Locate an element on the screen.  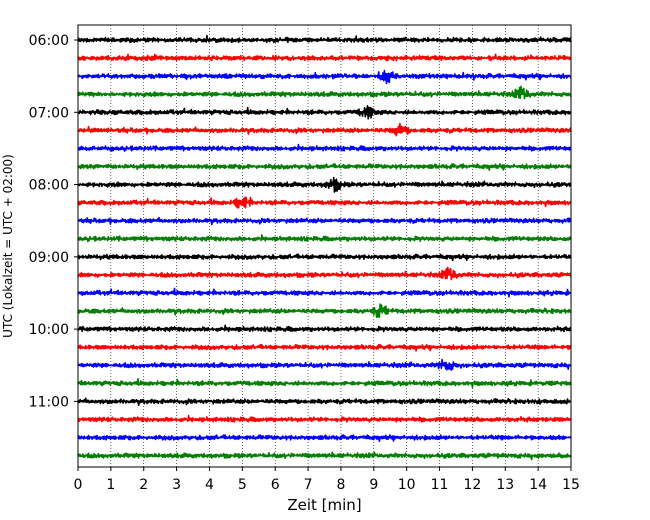
x-tick-label: 14 is located at coordinates (538, 485).